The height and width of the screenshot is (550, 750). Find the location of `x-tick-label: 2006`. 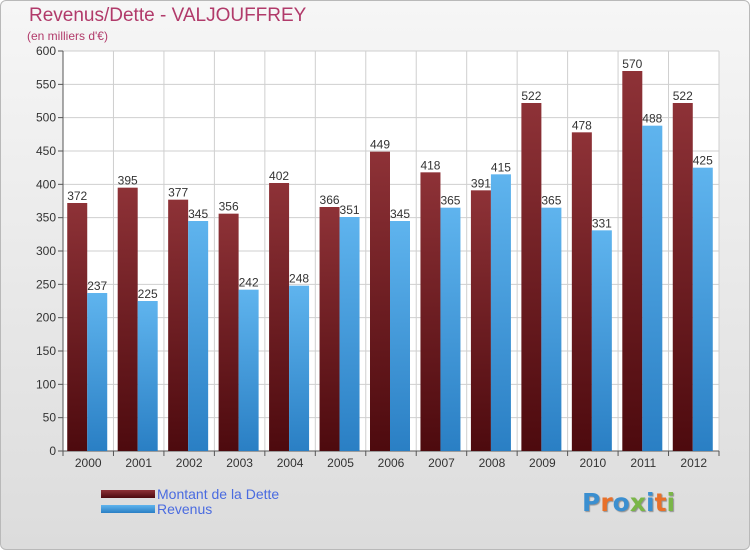

x-tick-label: 2006 is located at coordinates (391, 463).